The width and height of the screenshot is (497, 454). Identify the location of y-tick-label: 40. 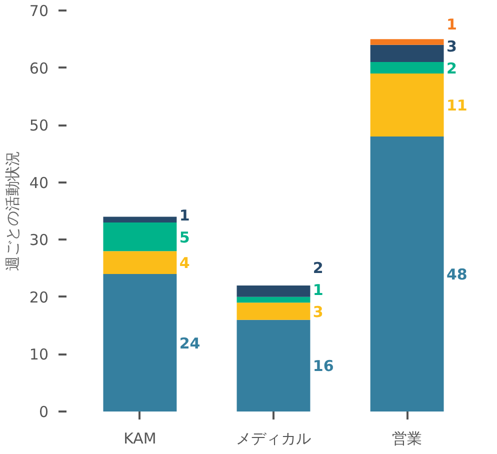
(39, 183).